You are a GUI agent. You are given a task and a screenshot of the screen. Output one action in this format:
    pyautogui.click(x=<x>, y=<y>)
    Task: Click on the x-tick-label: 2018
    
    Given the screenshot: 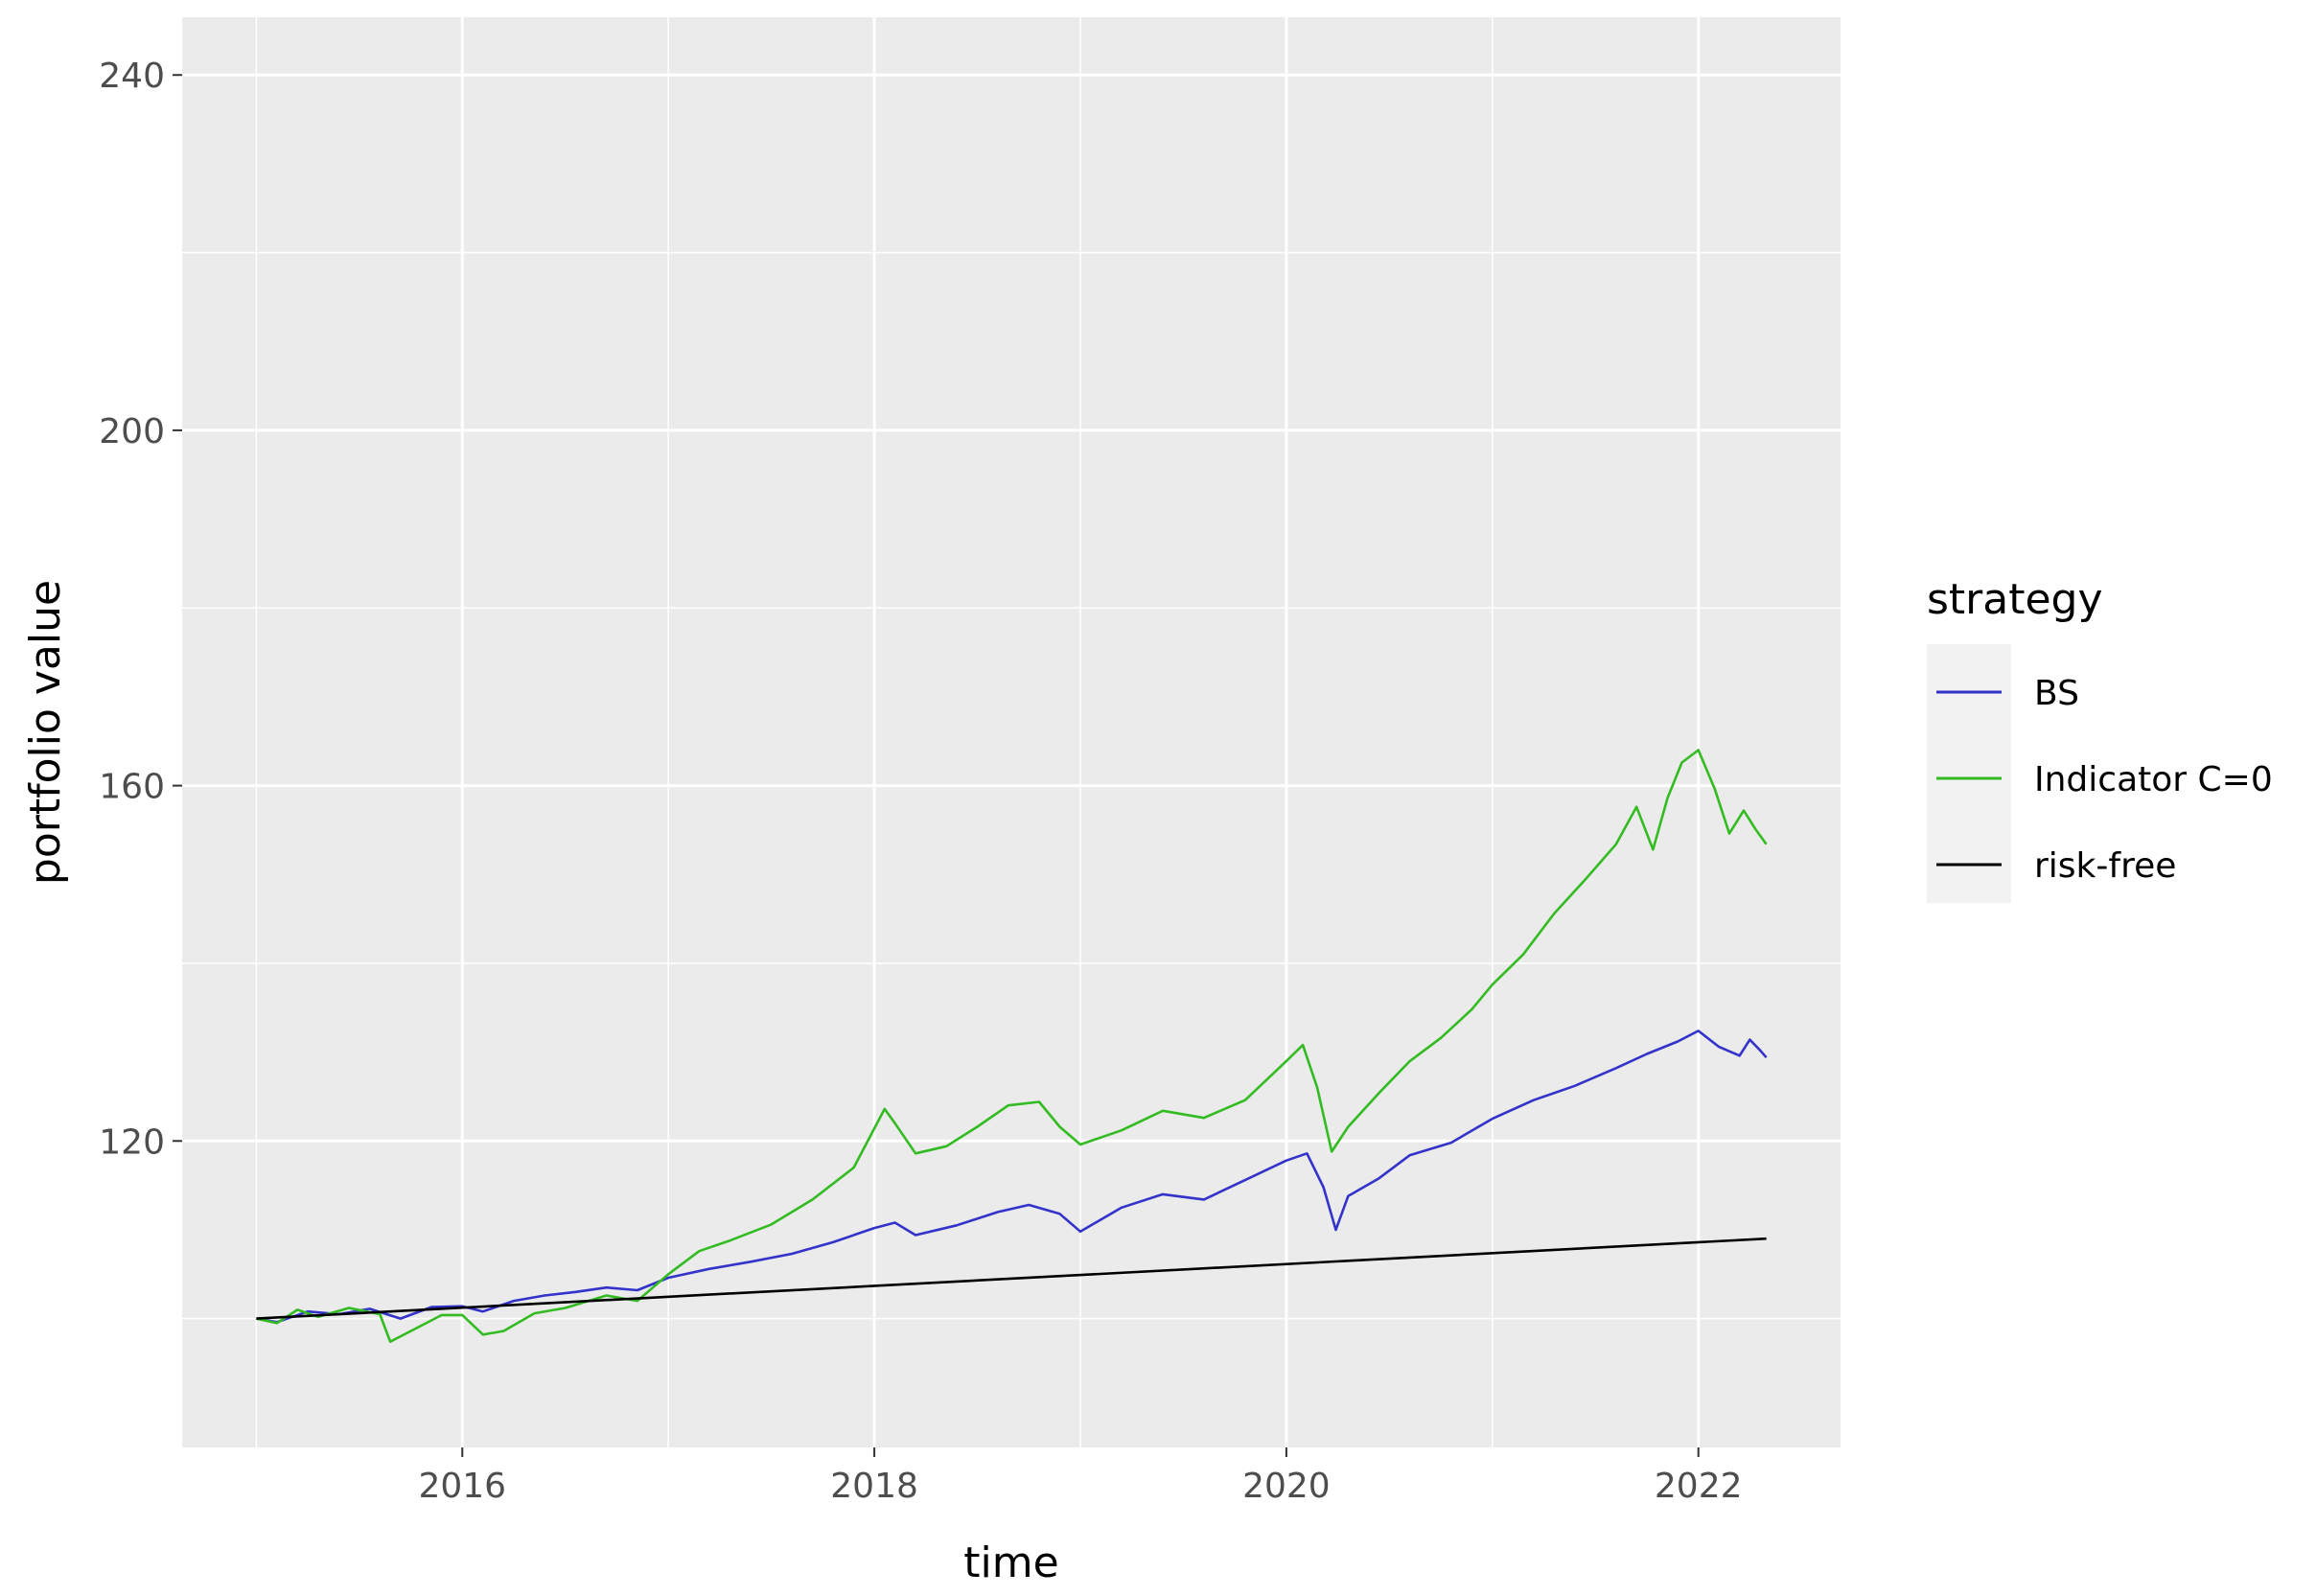 What is the action you would take?
    pyautogui.click(x=874, y=1486)
    